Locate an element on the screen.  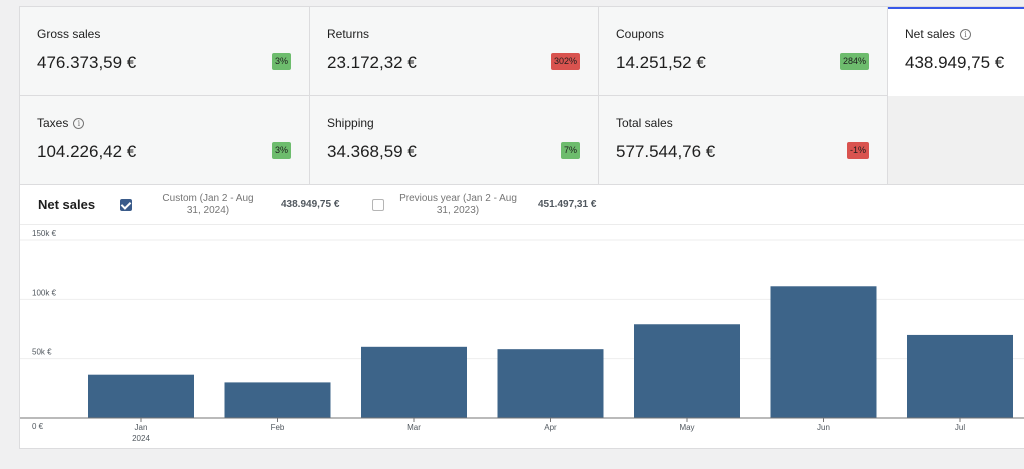
x-tick-label: Feb is located at coordinates (278, 427).